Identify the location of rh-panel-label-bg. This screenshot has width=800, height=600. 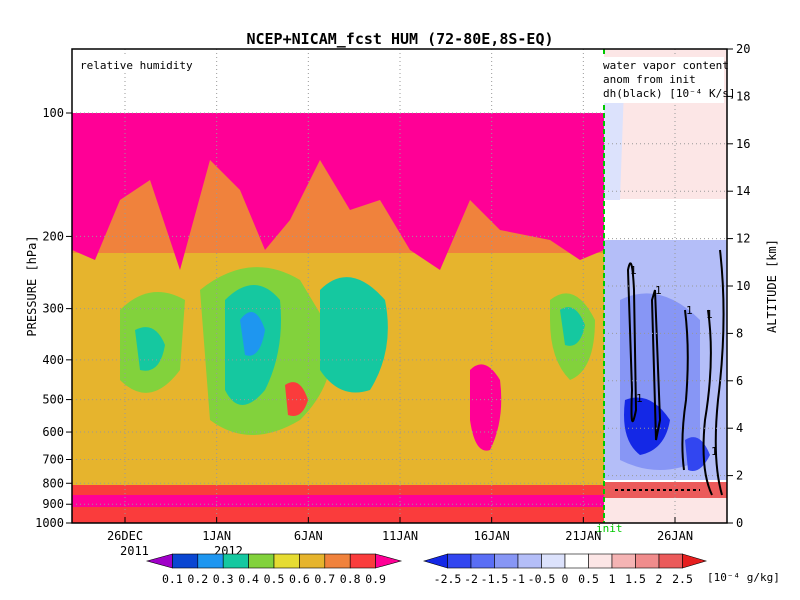
(133, 65).